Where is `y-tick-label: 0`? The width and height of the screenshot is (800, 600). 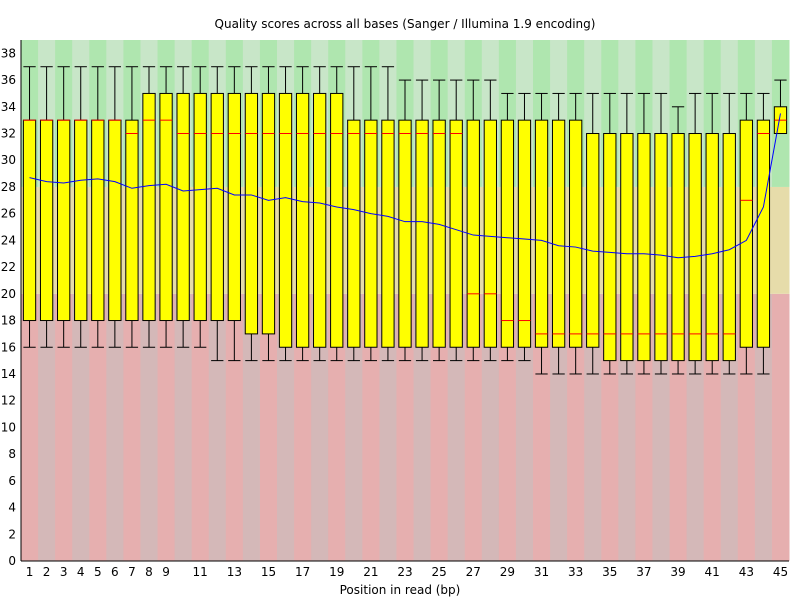
y-tick-label: 0 is located at coordinates (12, 561).